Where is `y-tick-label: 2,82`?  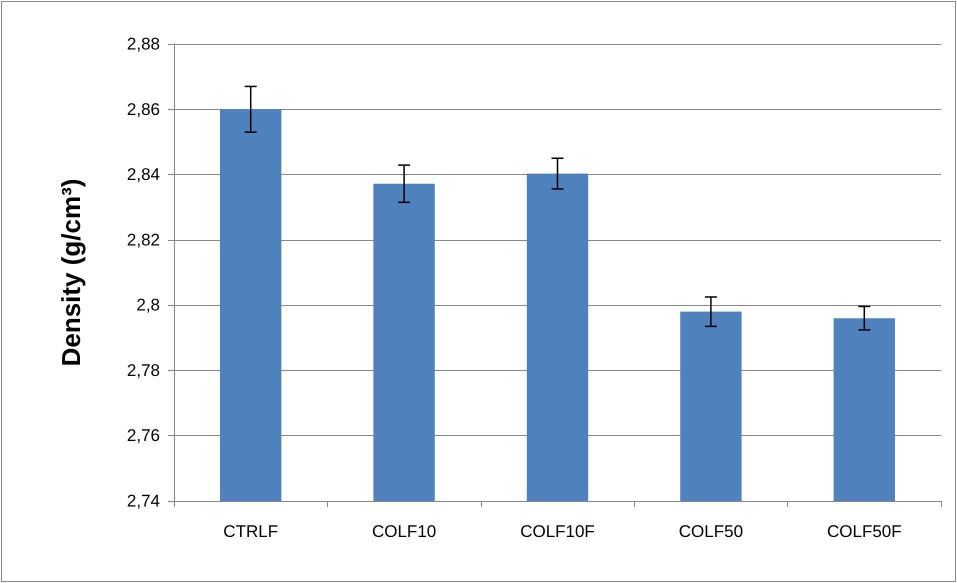 y-tick-label: 2,82 is located at coordinates (143, 240).